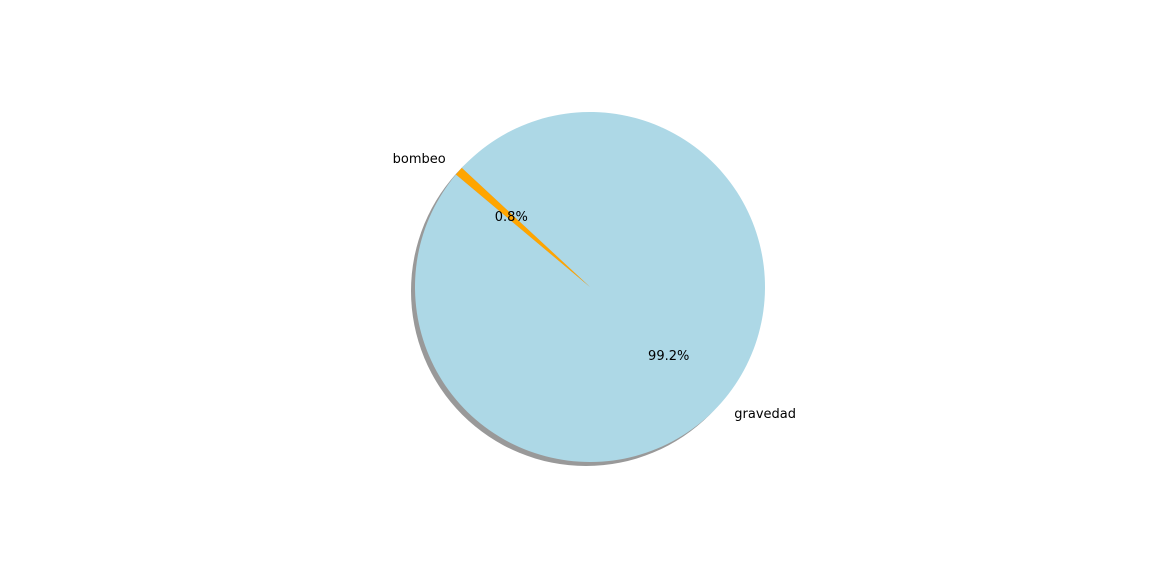 The width and height of the screenshot is (1152, 576). Describe the element at coordinates (765, 414) in the screenshot. I see `slice-label-gravedad: gravedad` at that location.